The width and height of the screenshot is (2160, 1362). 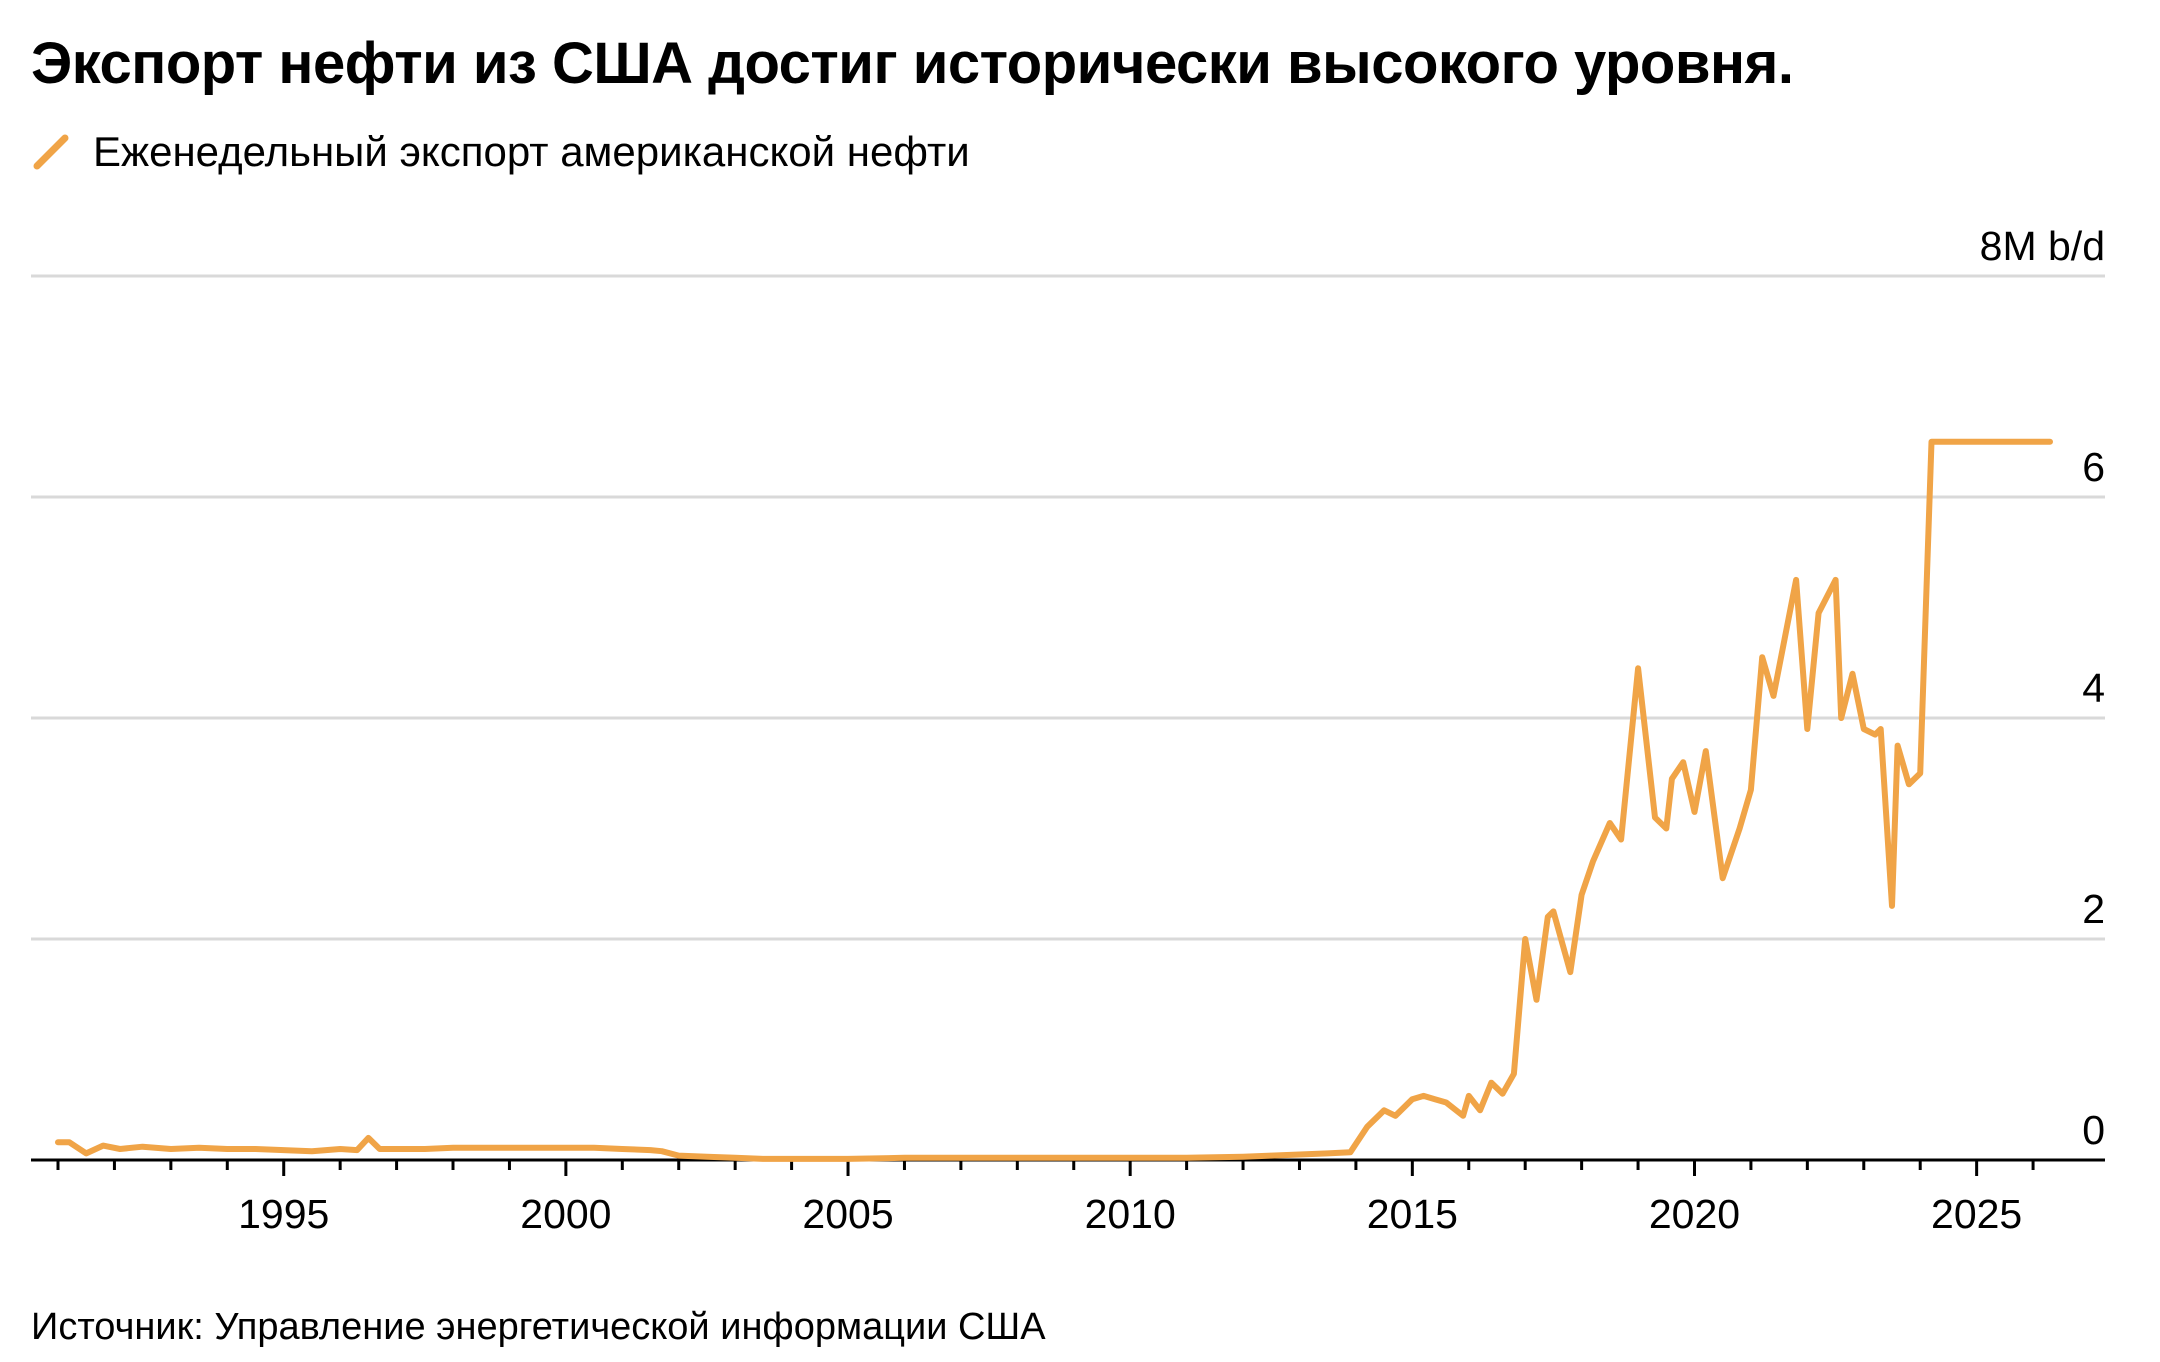 I want to click on x-tick-label-2010: 2010, so click(x=1130, y=1214).